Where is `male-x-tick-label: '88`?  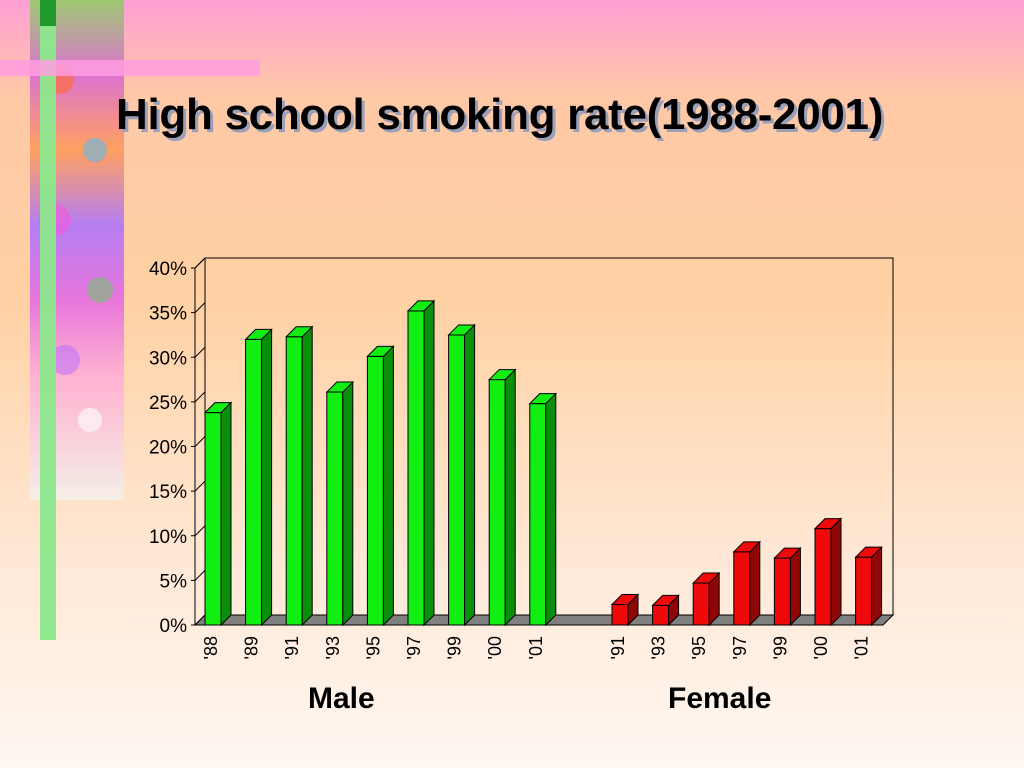 male-x-tick-label: '88 is located at coordinates (211, 647).